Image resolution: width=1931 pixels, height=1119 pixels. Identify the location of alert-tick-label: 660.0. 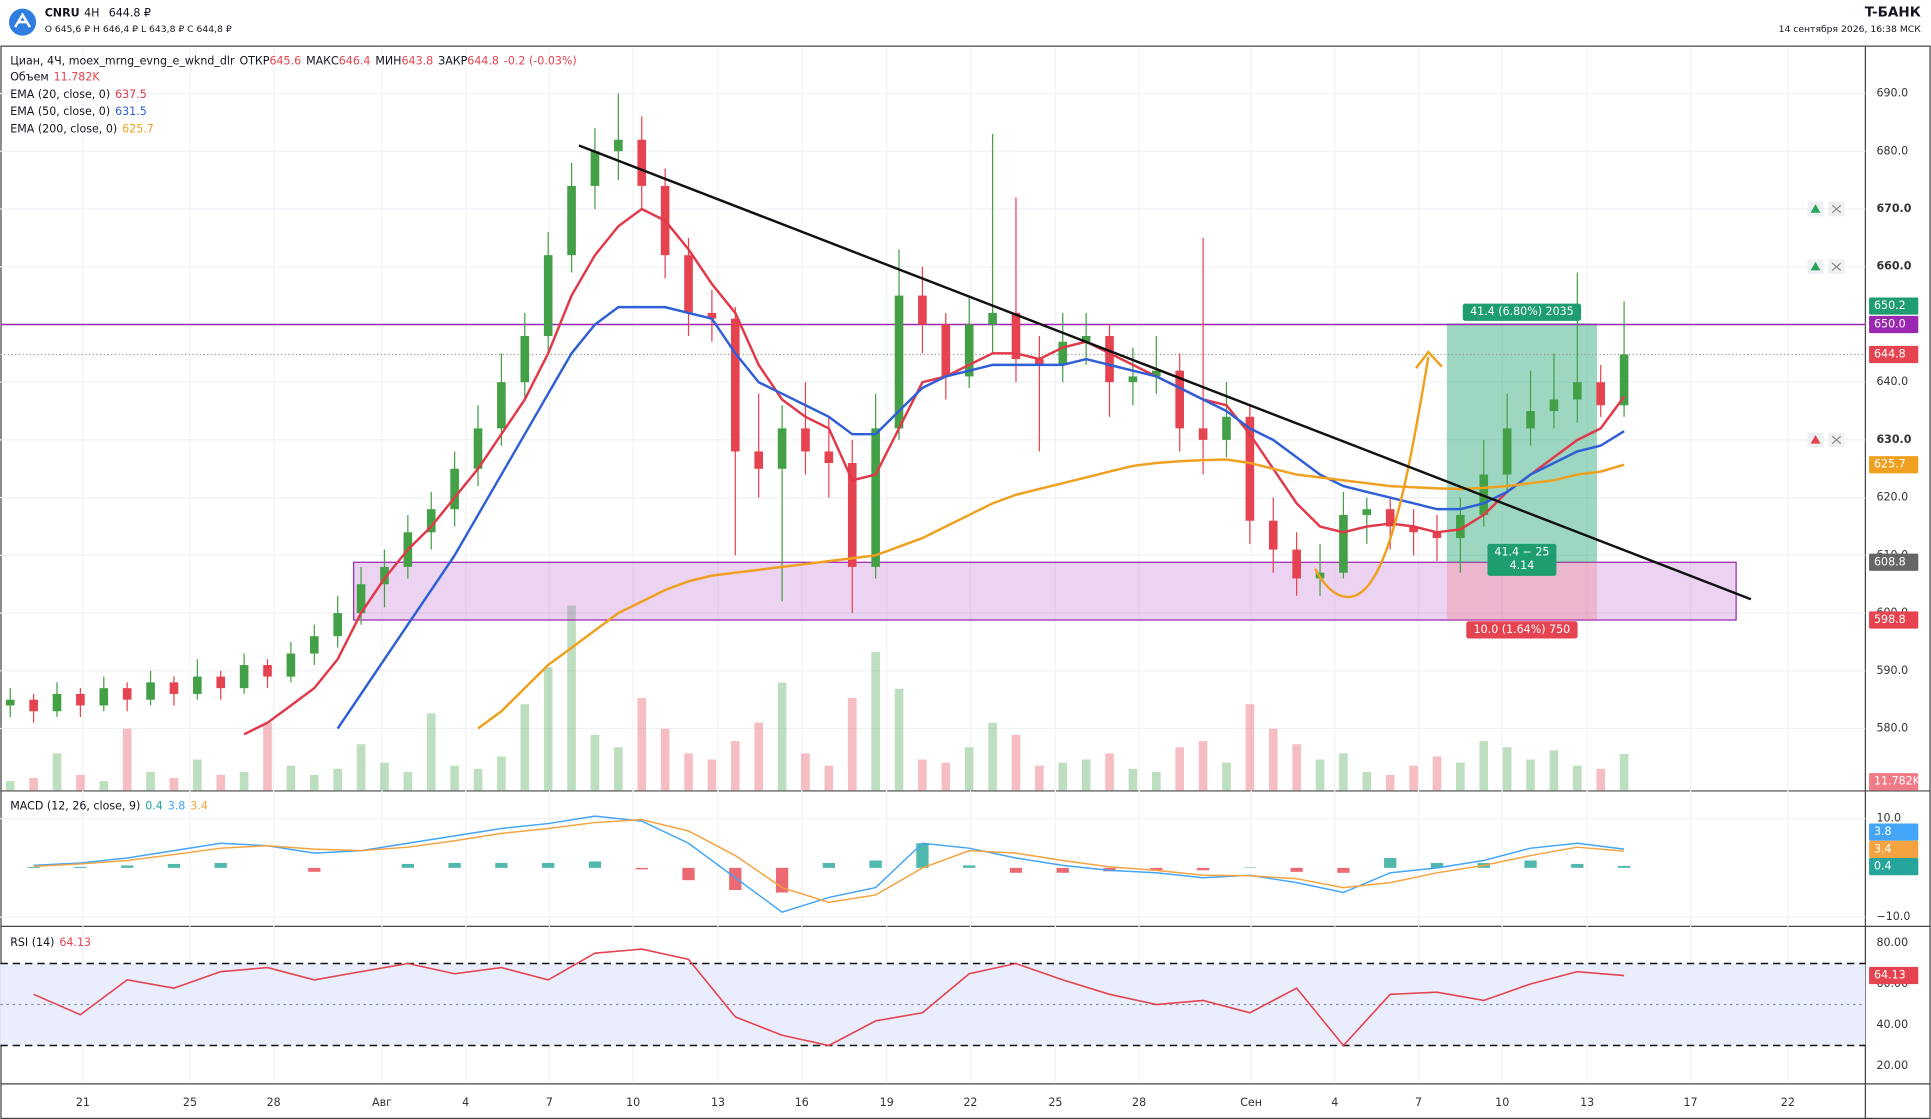
(1893, 266).